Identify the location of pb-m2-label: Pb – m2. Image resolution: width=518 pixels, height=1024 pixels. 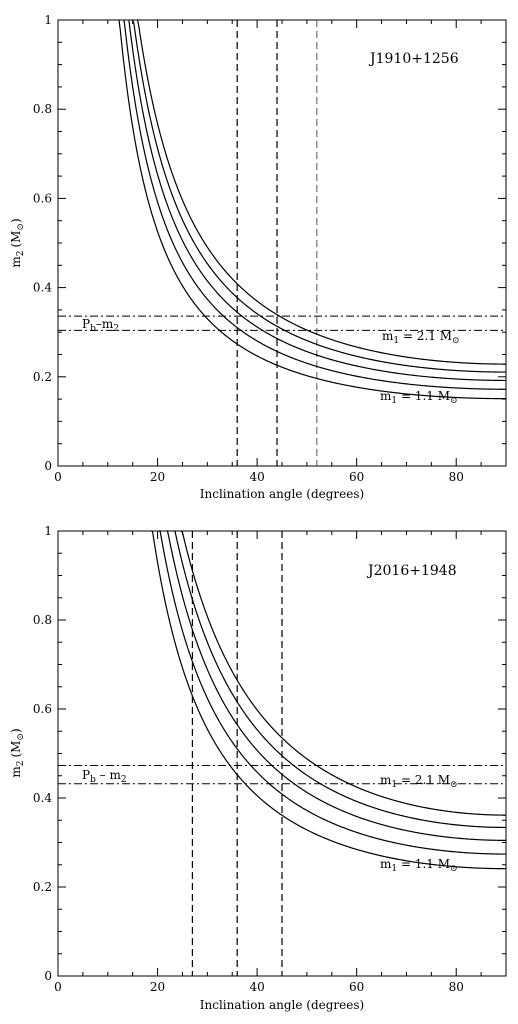
(104, 776).